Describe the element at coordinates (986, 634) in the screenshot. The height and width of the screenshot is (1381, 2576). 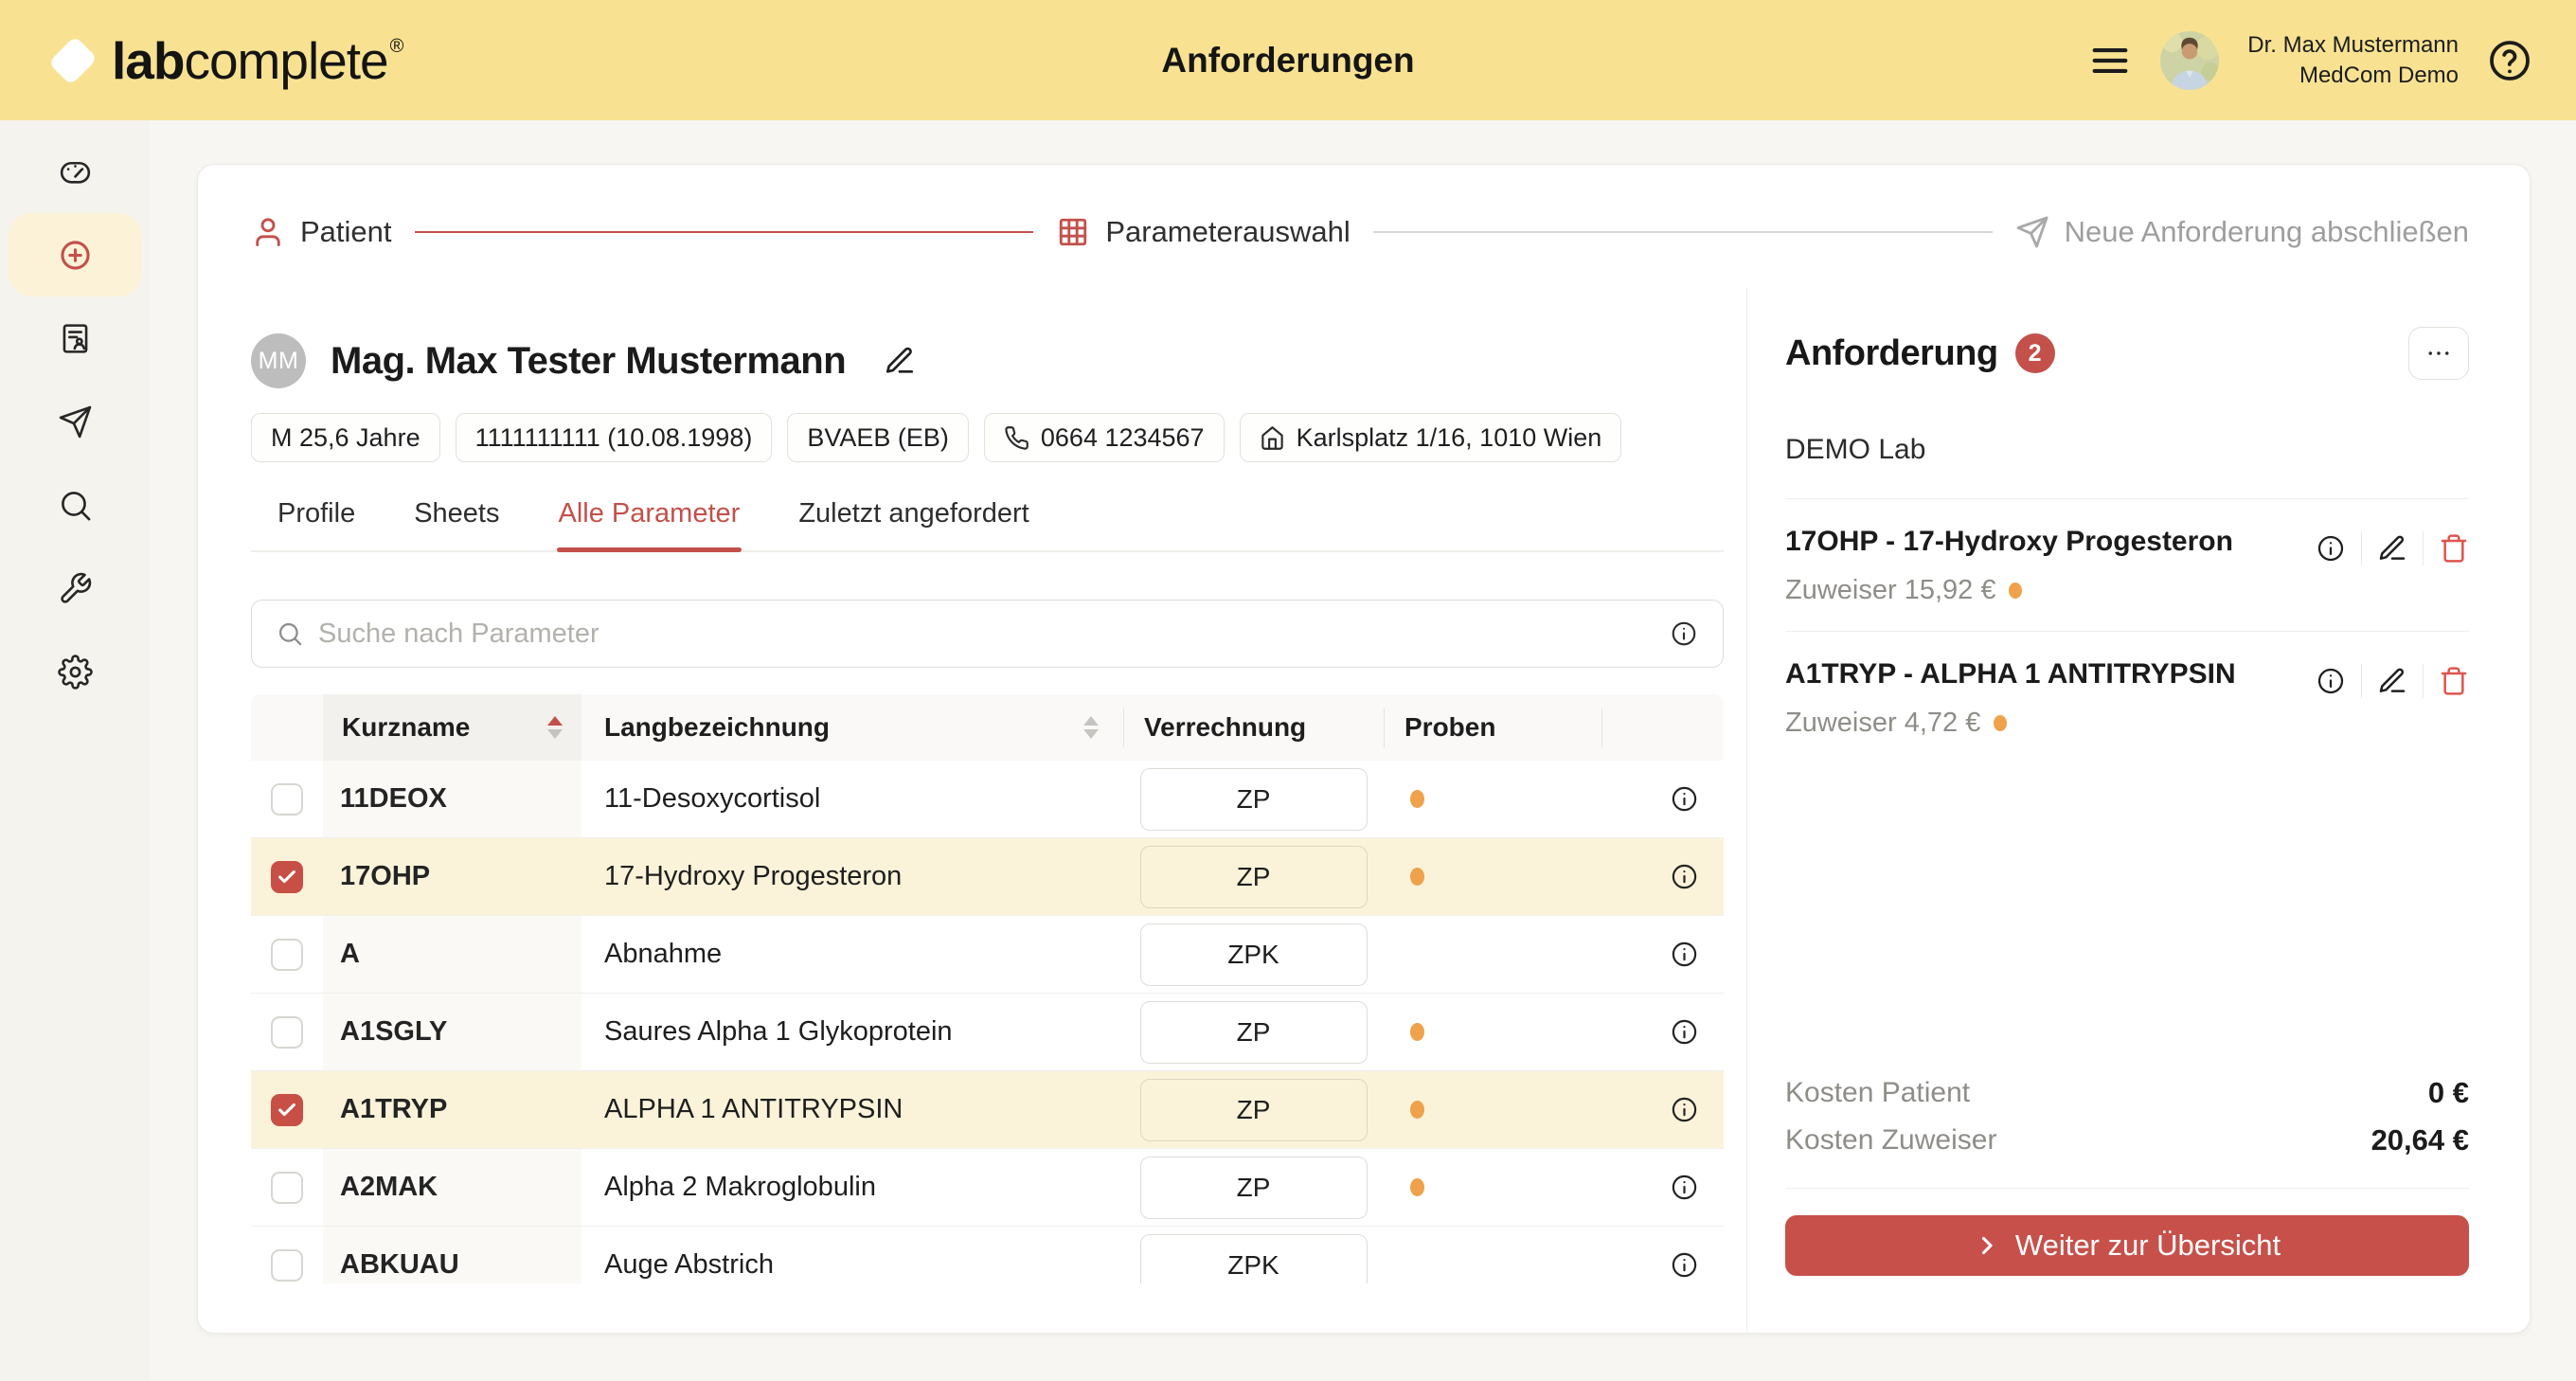
I see `search-input` at that location.